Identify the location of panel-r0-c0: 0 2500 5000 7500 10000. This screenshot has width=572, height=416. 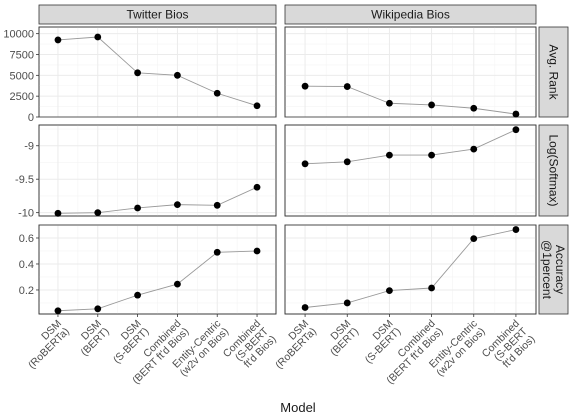
(140, 75).